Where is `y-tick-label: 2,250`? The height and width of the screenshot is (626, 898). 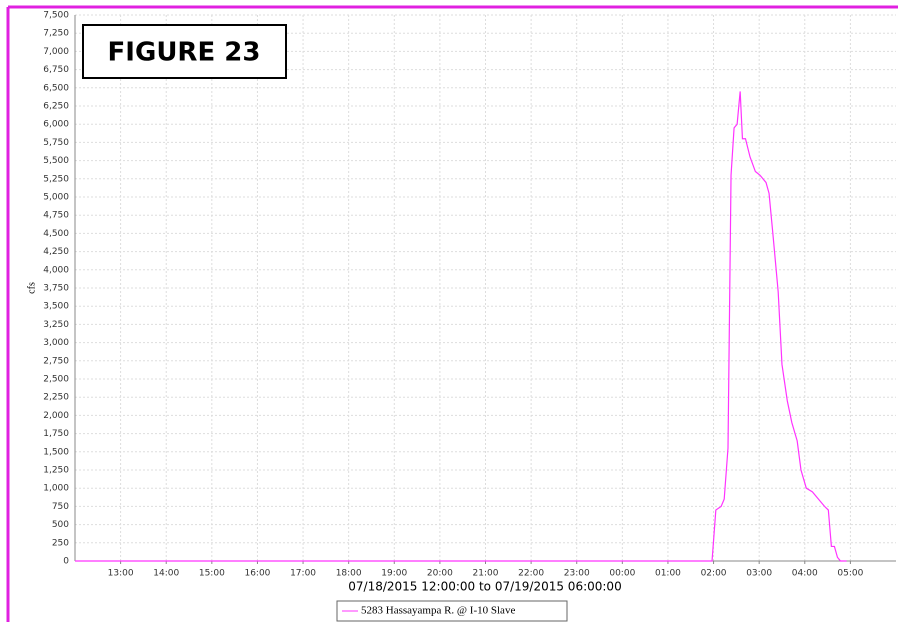 y-tick-label: 2,250 is located at coordinates (56, 398).